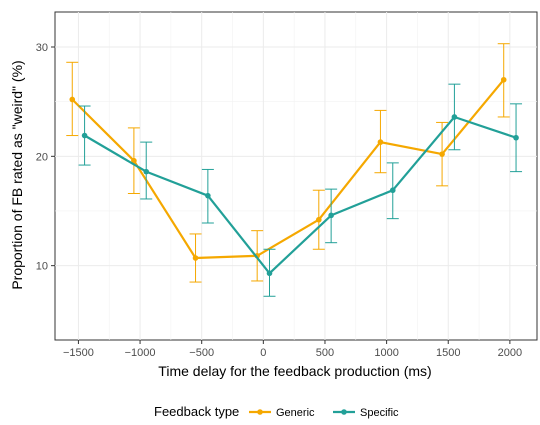  What do you see at coordinates (17, 174) in the screenshot?
I see `y-axis-title: Proportion of FB rated as "weird" (%)` at bounding box center [17, 174].